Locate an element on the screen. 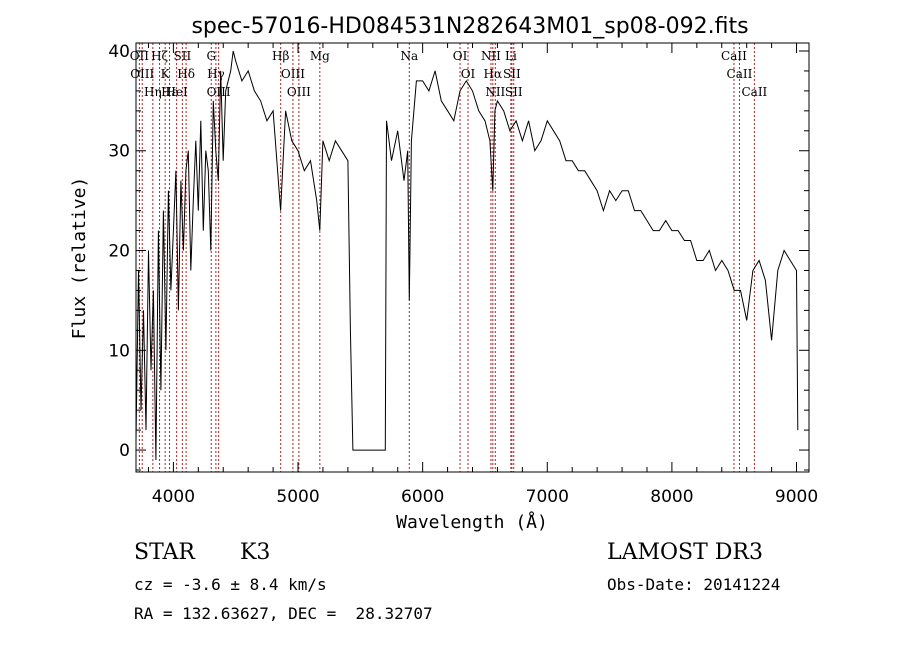 This screenshot has width=900, height=649. line-marker-label: K is located at coordinates (166, 74).